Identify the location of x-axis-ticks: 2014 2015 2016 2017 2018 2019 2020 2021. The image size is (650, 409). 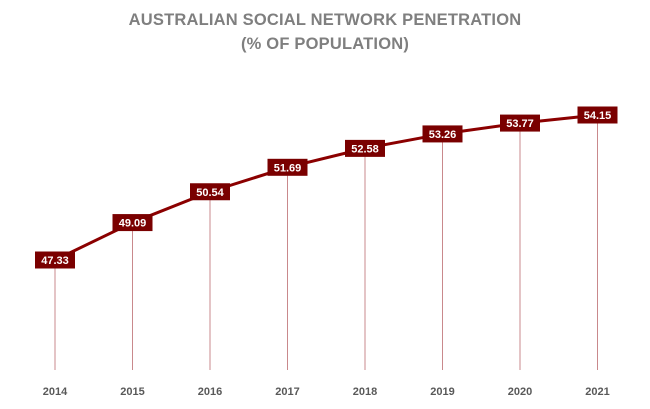
(326, 392).